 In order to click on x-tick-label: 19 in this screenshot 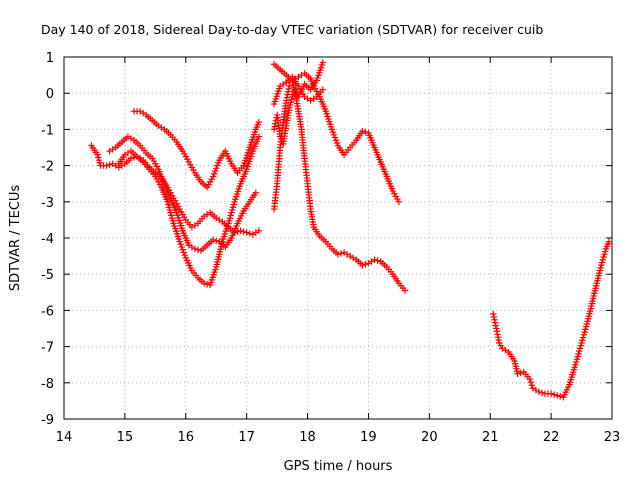, I will do `click(368, 437)`.